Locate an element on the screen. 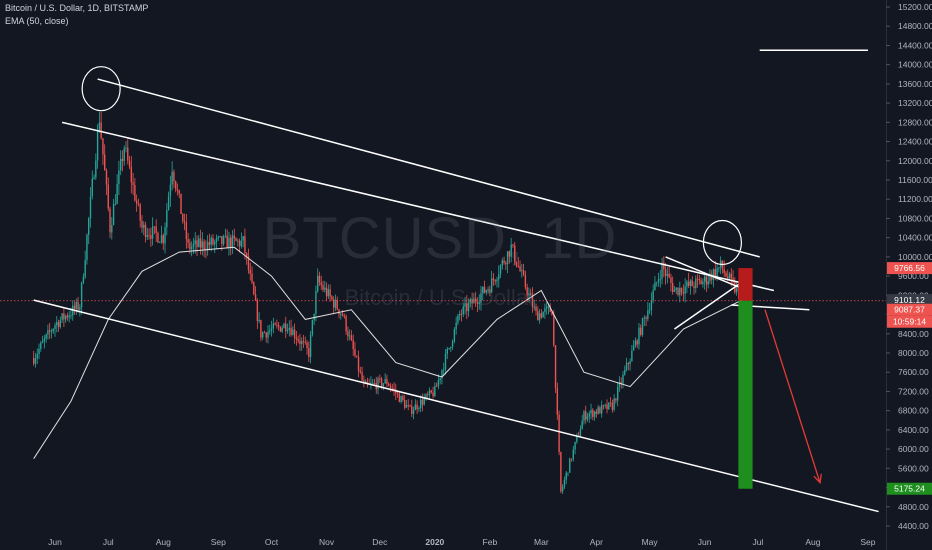 The image size is (932, 550). symbol-title: Bitcoin / U.S. Dollar, 1D, BITSTAMP is located at coordinates (77, 8).